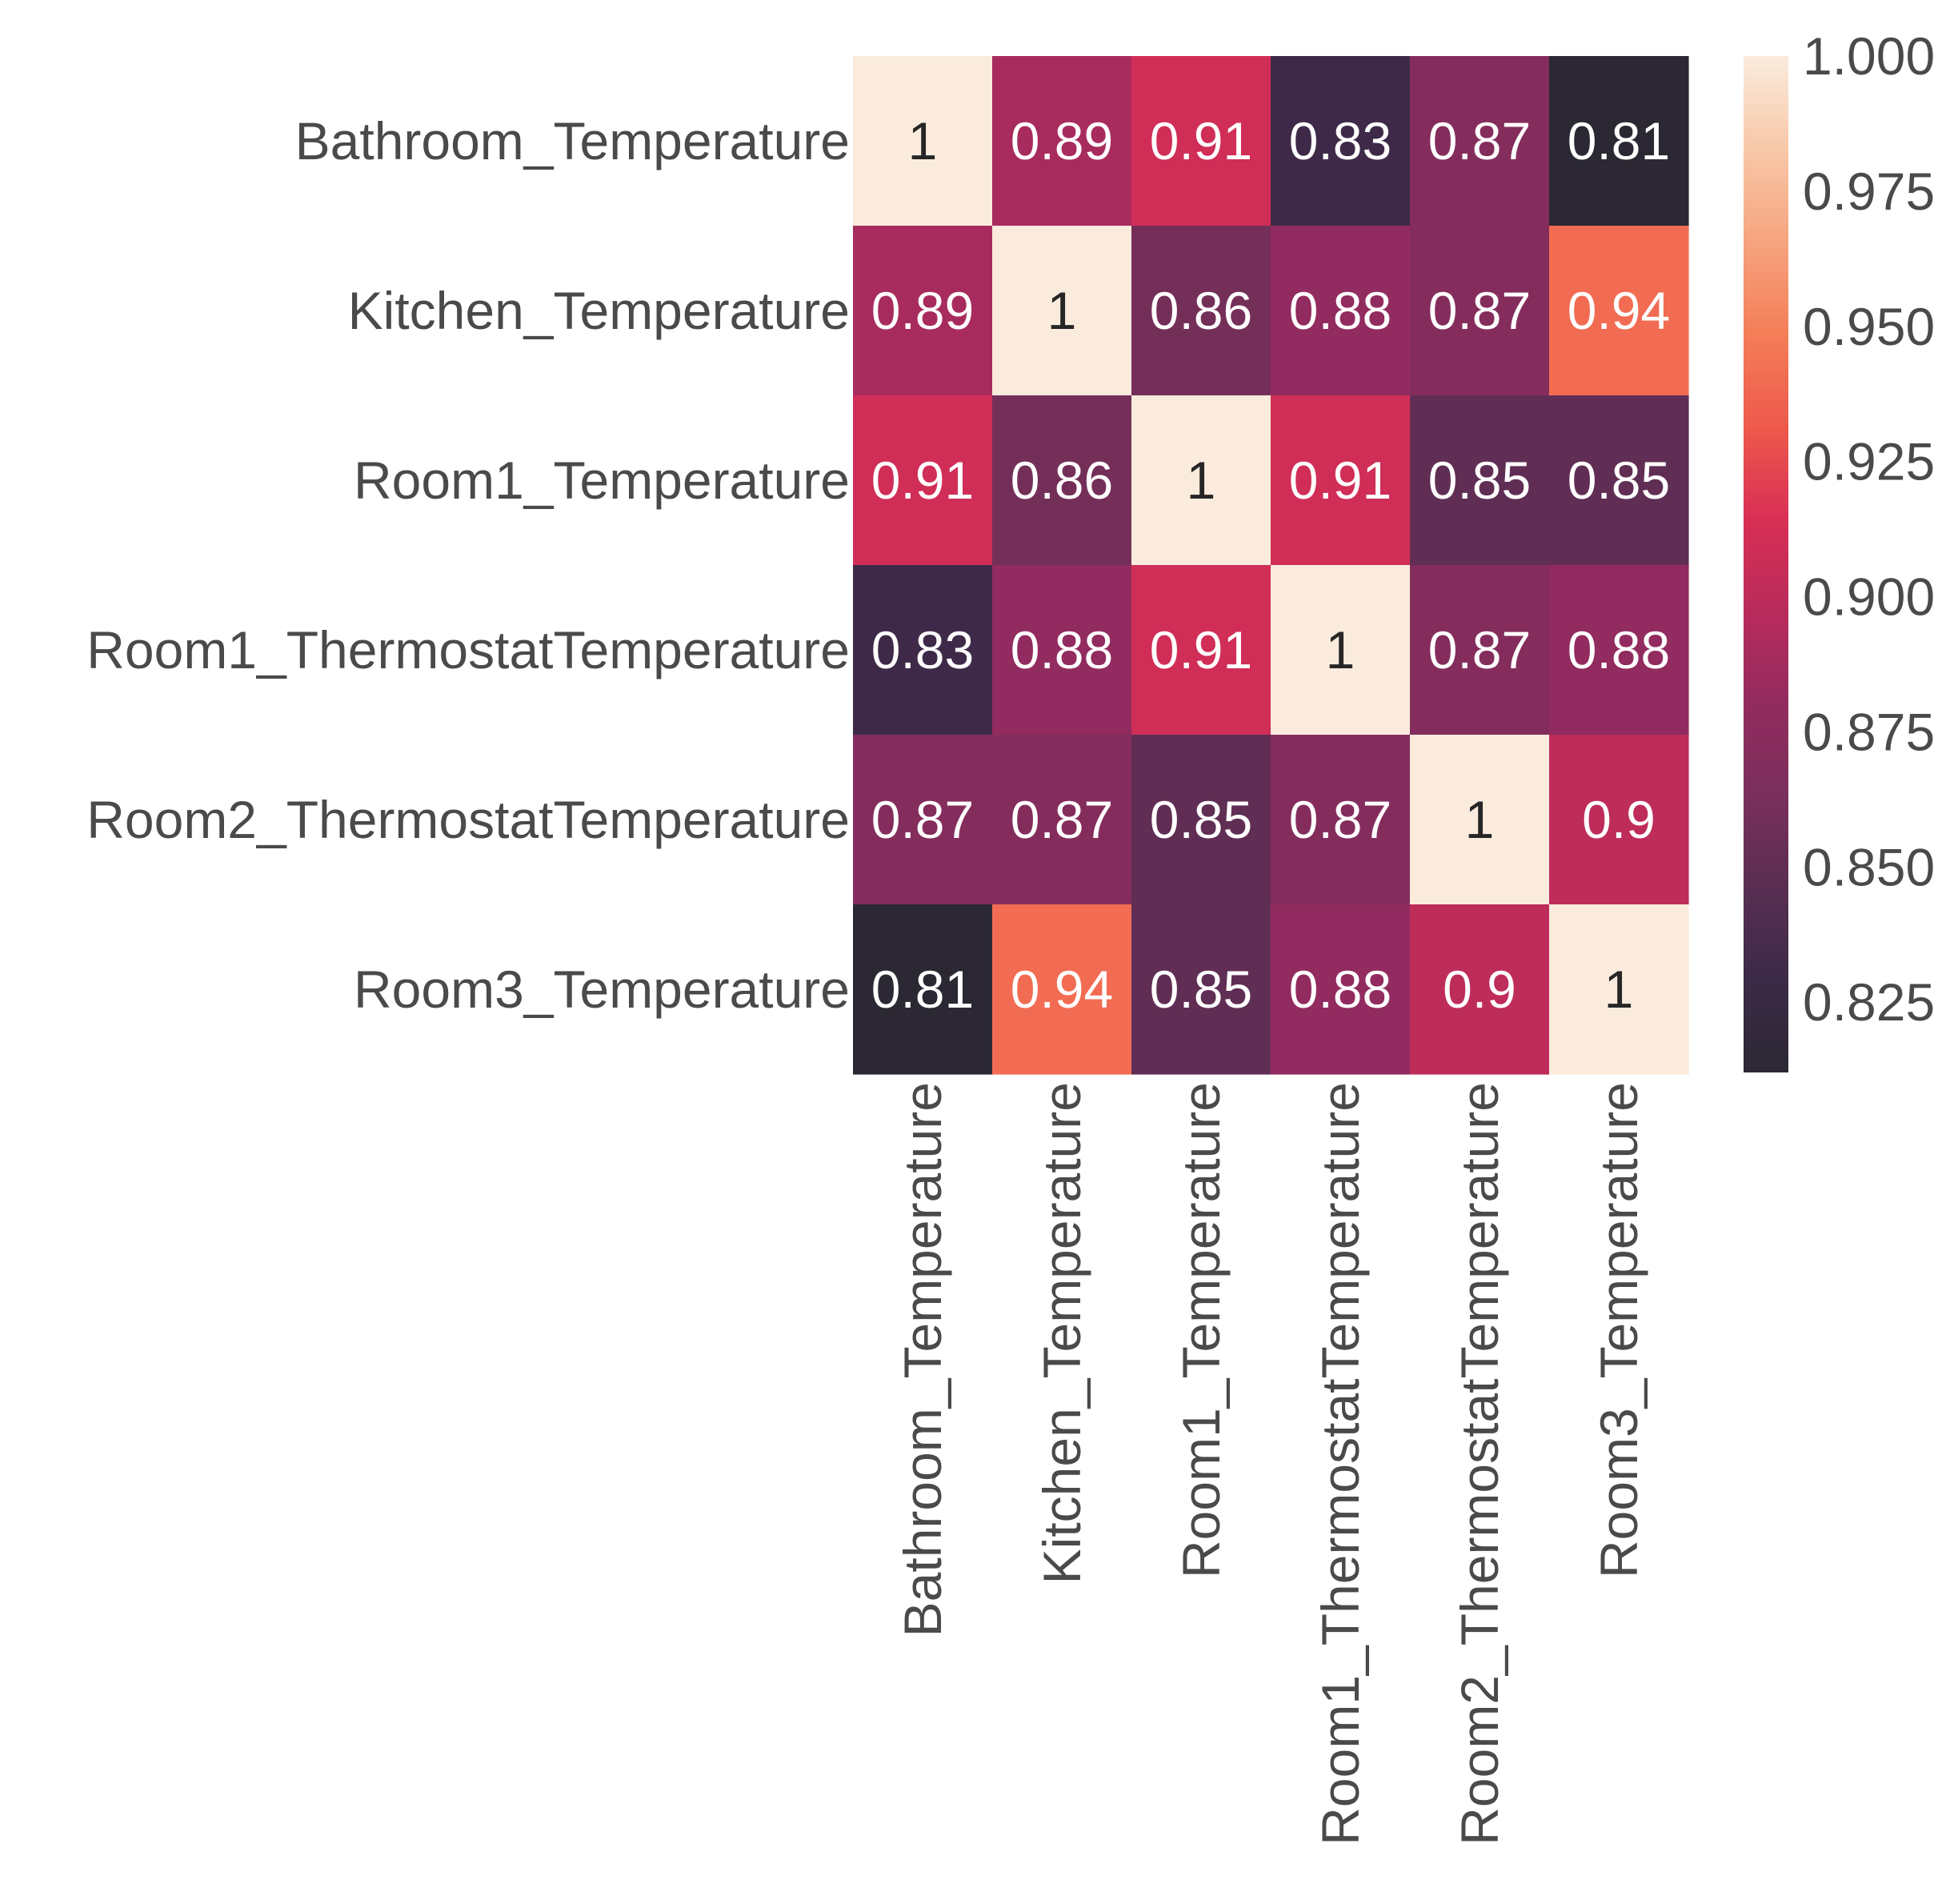 The height and width of the screenshot is (1904, 1942). I want to click on column-label: Room2_ThermostatTemperature, so click(1480, 1464).